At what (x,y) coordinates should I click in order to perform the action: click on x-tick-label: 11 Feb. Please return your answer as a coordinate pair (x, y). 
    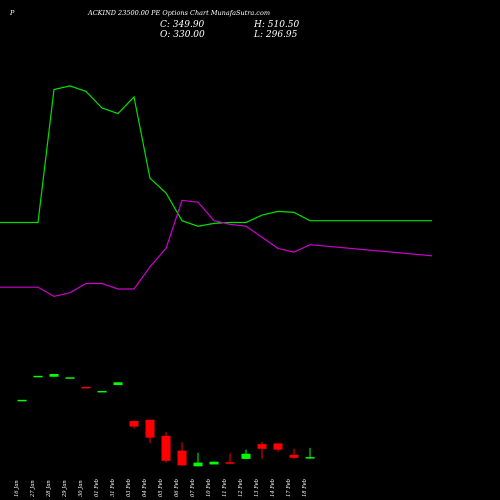
    Looking at the image, I should click on (225, 488).